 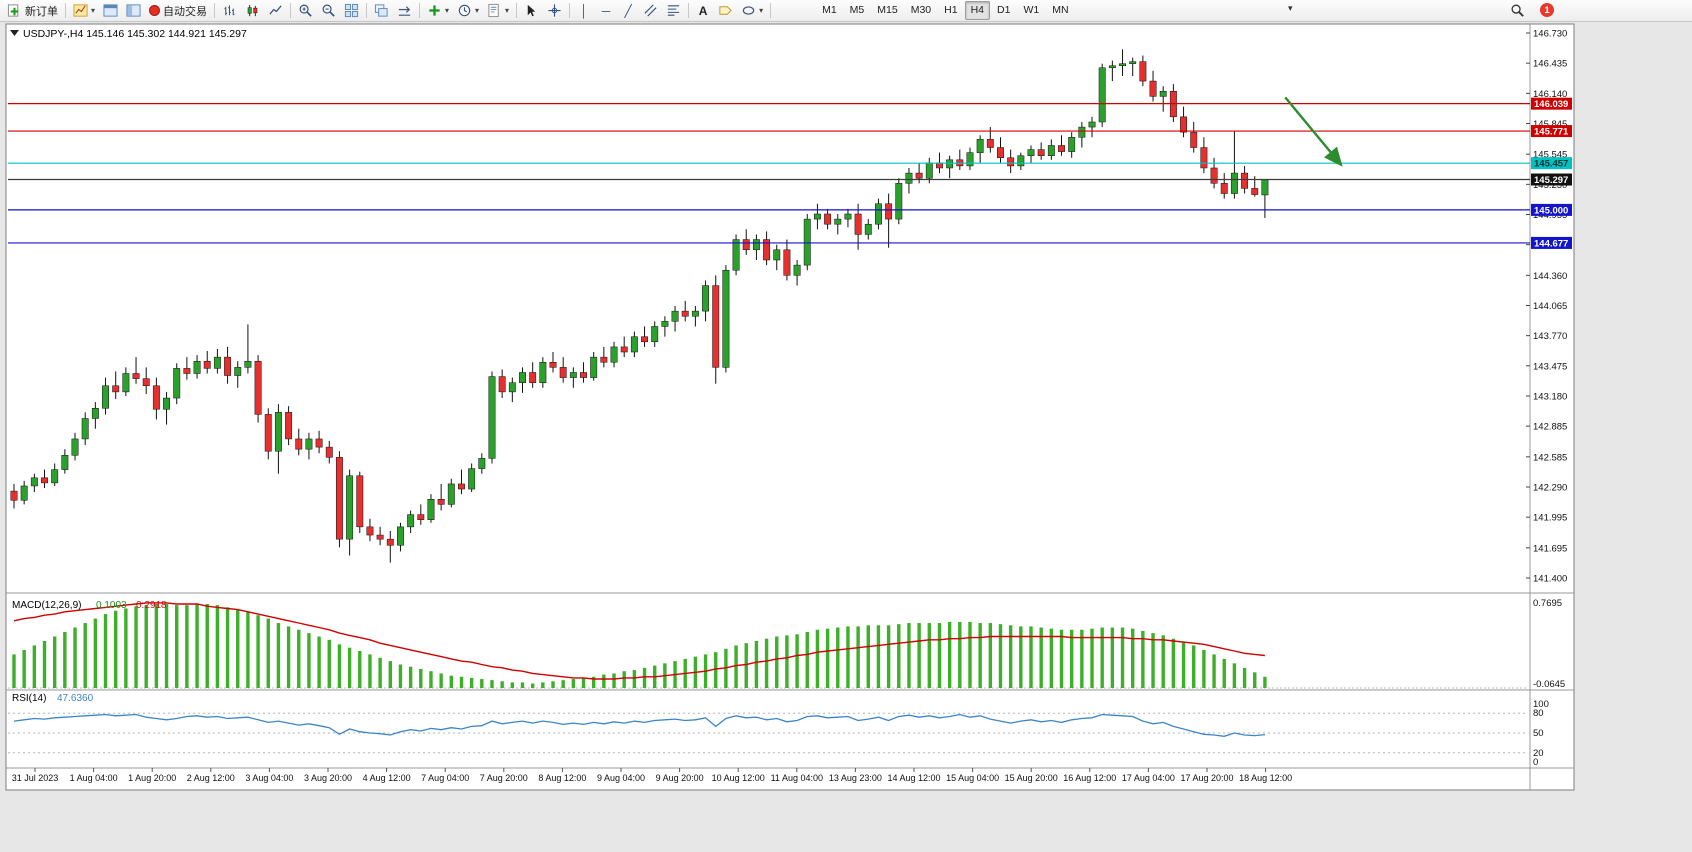 What do you see at coordinates (1060, 10) in the screenshot?
I see `timeframe-mn-button: MN` at bounding box center [1060, 10].